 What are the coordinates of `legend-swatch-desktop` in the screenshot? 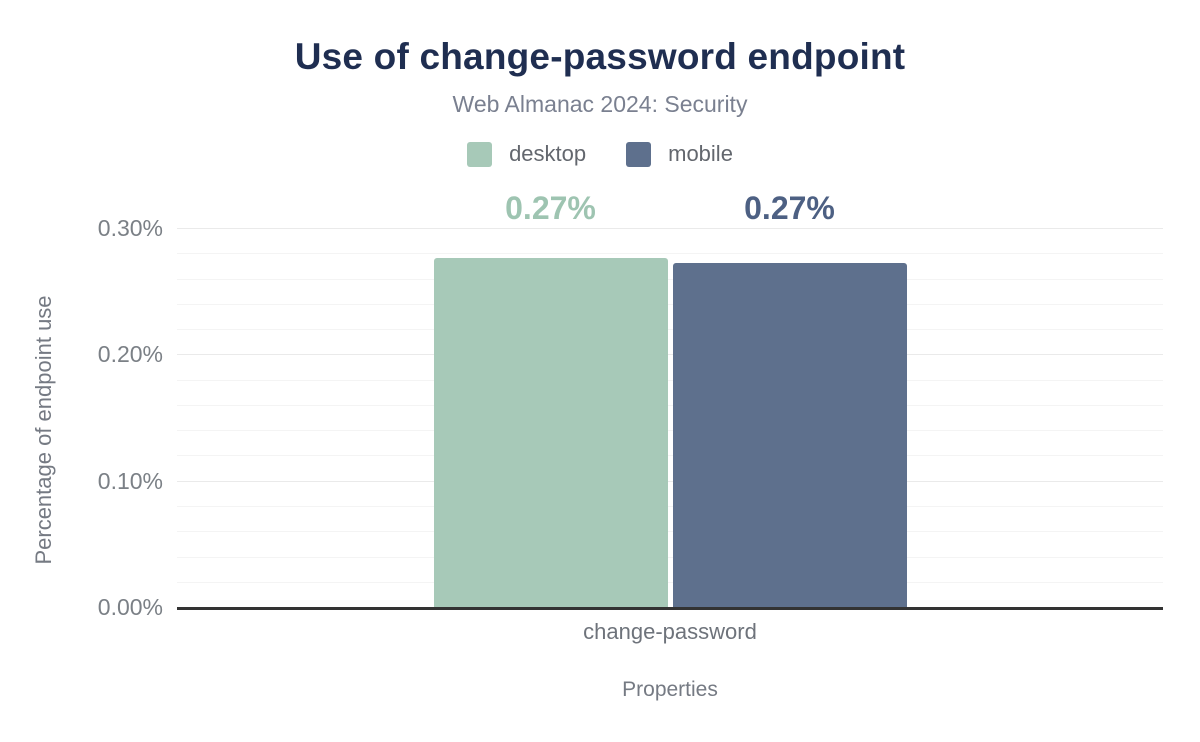 It's located at (480, 154).